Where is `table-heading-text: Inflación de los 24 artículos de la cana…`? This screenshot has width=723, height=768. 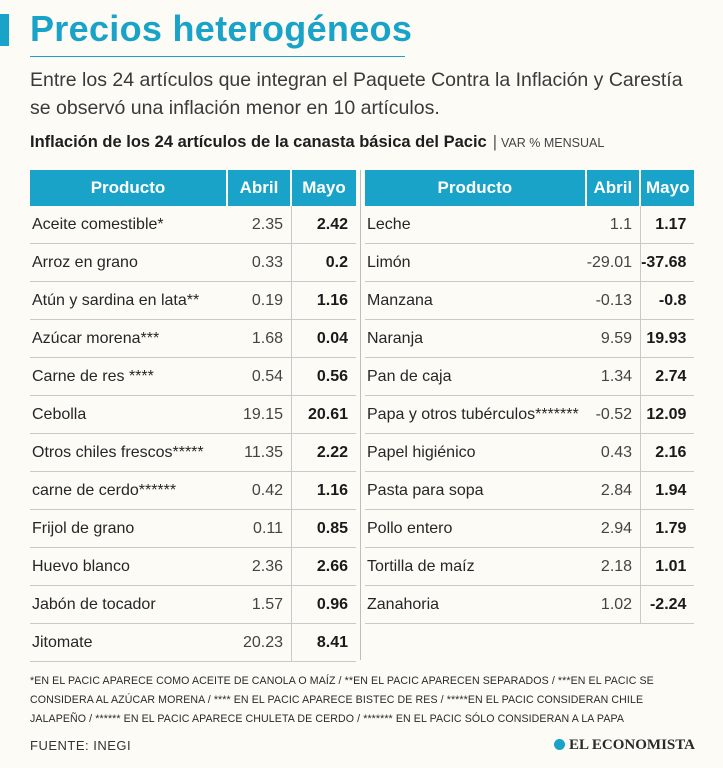 table-heading-text: Inflación de los 24 artículos de la cana… is located at coordinates (258, 142).